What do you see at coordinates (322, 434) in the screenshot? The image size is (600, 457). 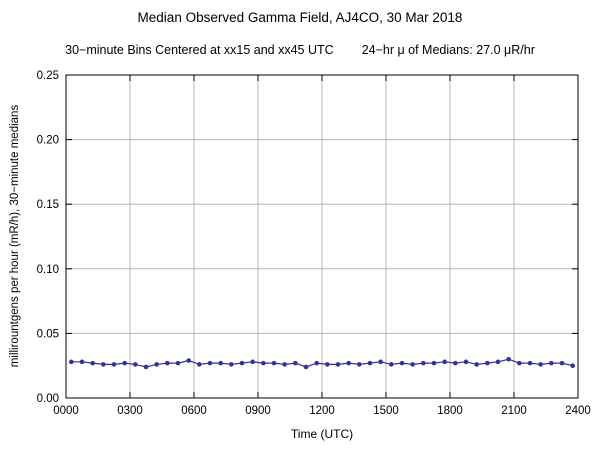 I see `x-axis-label: Time (UTC)` at bounding box center [322, 434].